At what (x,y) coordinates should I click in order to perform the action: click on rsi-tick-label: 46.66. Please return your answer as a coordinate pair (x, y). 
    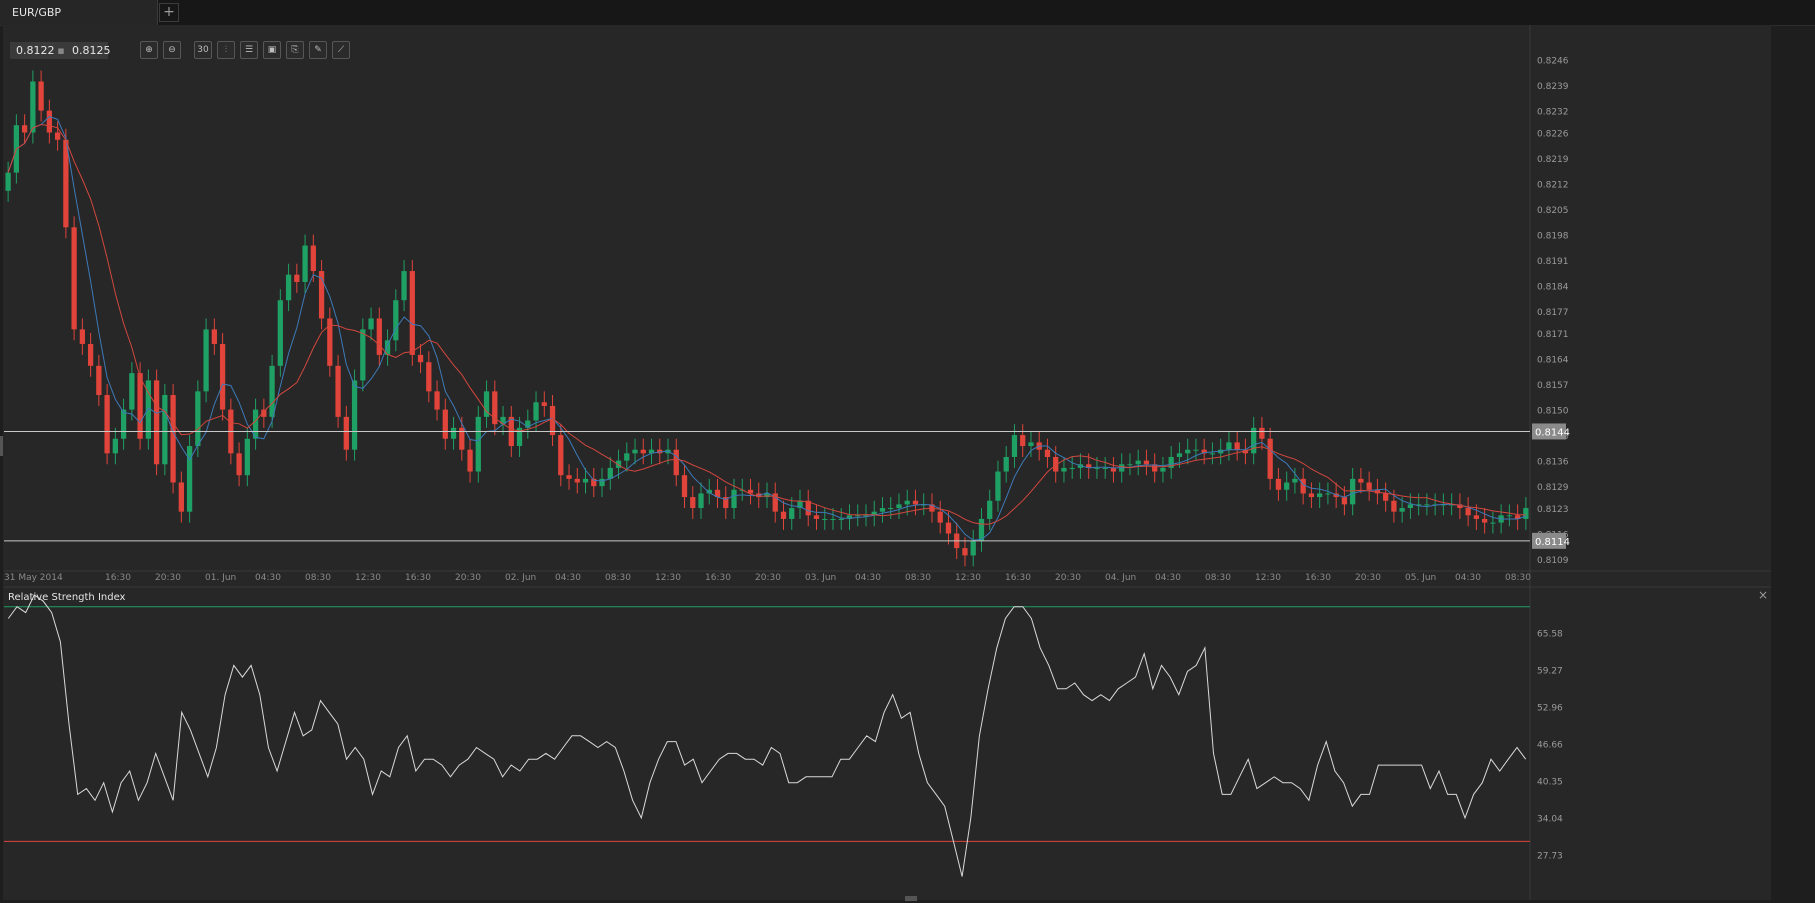
    Looking at the image, I should click on (1550, 746).